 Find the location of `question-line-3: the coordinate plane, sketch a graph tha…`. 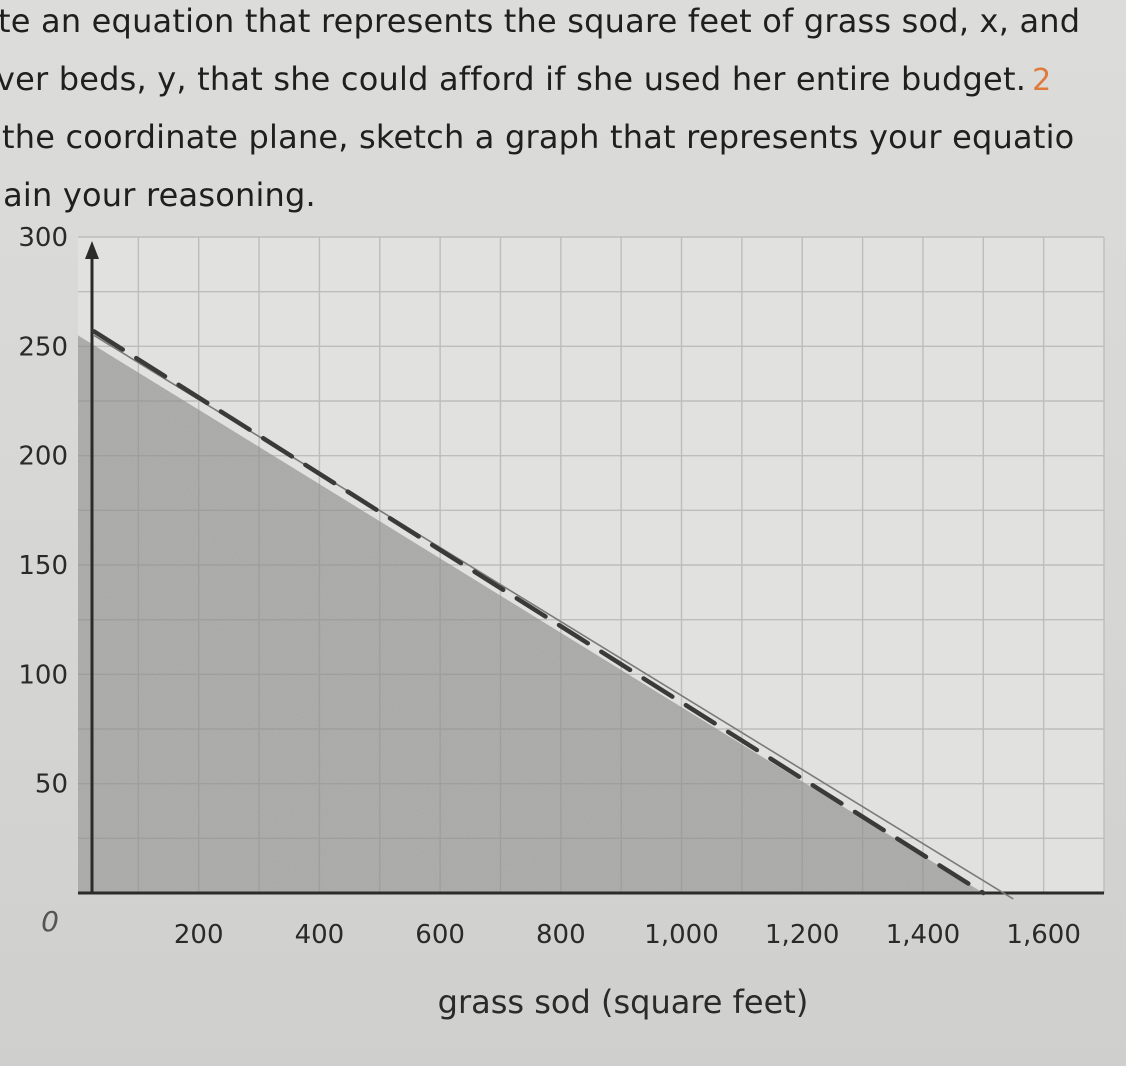

question-line-3: the coordinate plane, sketch a graph tha… is located at coordinates (538, 137).